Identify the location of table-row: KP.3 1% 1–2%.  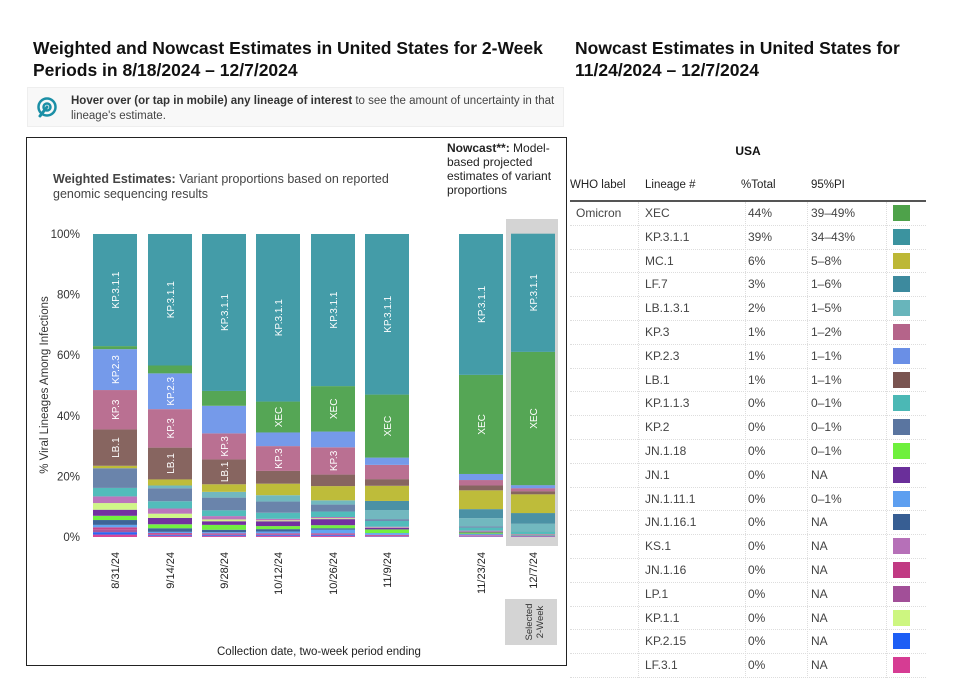
(748, 333).